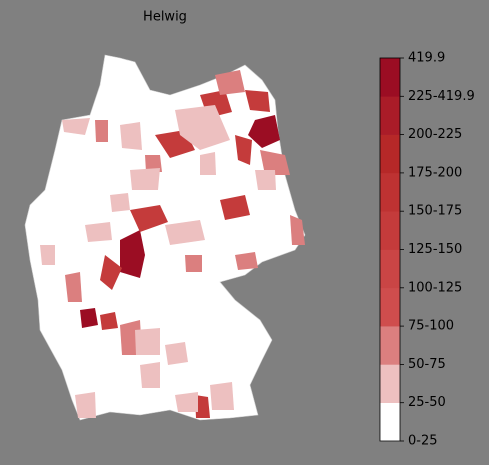 The width and height of the screenshot is (489, 465). I want to click on colorbar-label: 200-225, so click(435, 134).